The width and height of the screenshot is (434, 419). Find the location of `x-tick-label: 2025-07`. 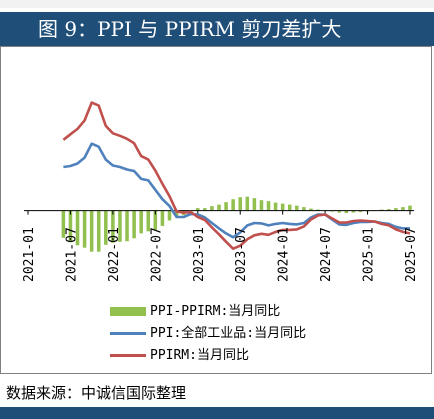

x-tick-label: 2025-07 is located at coordinates (411, 254).